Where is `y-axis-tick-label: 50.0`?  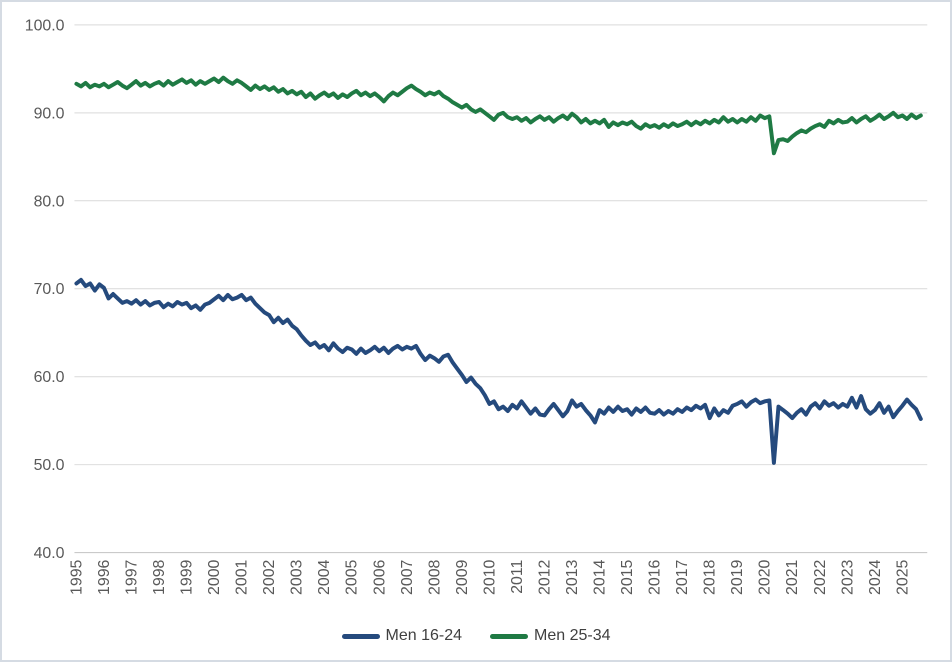 y-axis-tick-label: 50.0 is located at coordinates (49, 465).